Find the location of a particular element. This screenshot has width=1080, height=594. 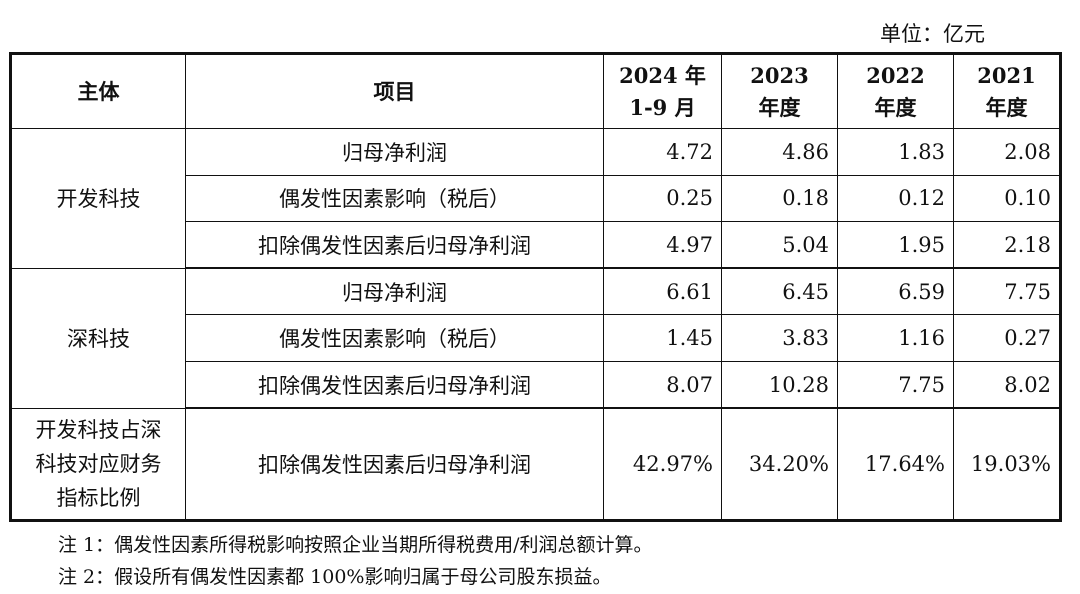

entity-cell: 开发科技 is located at coordinates (98, 198).